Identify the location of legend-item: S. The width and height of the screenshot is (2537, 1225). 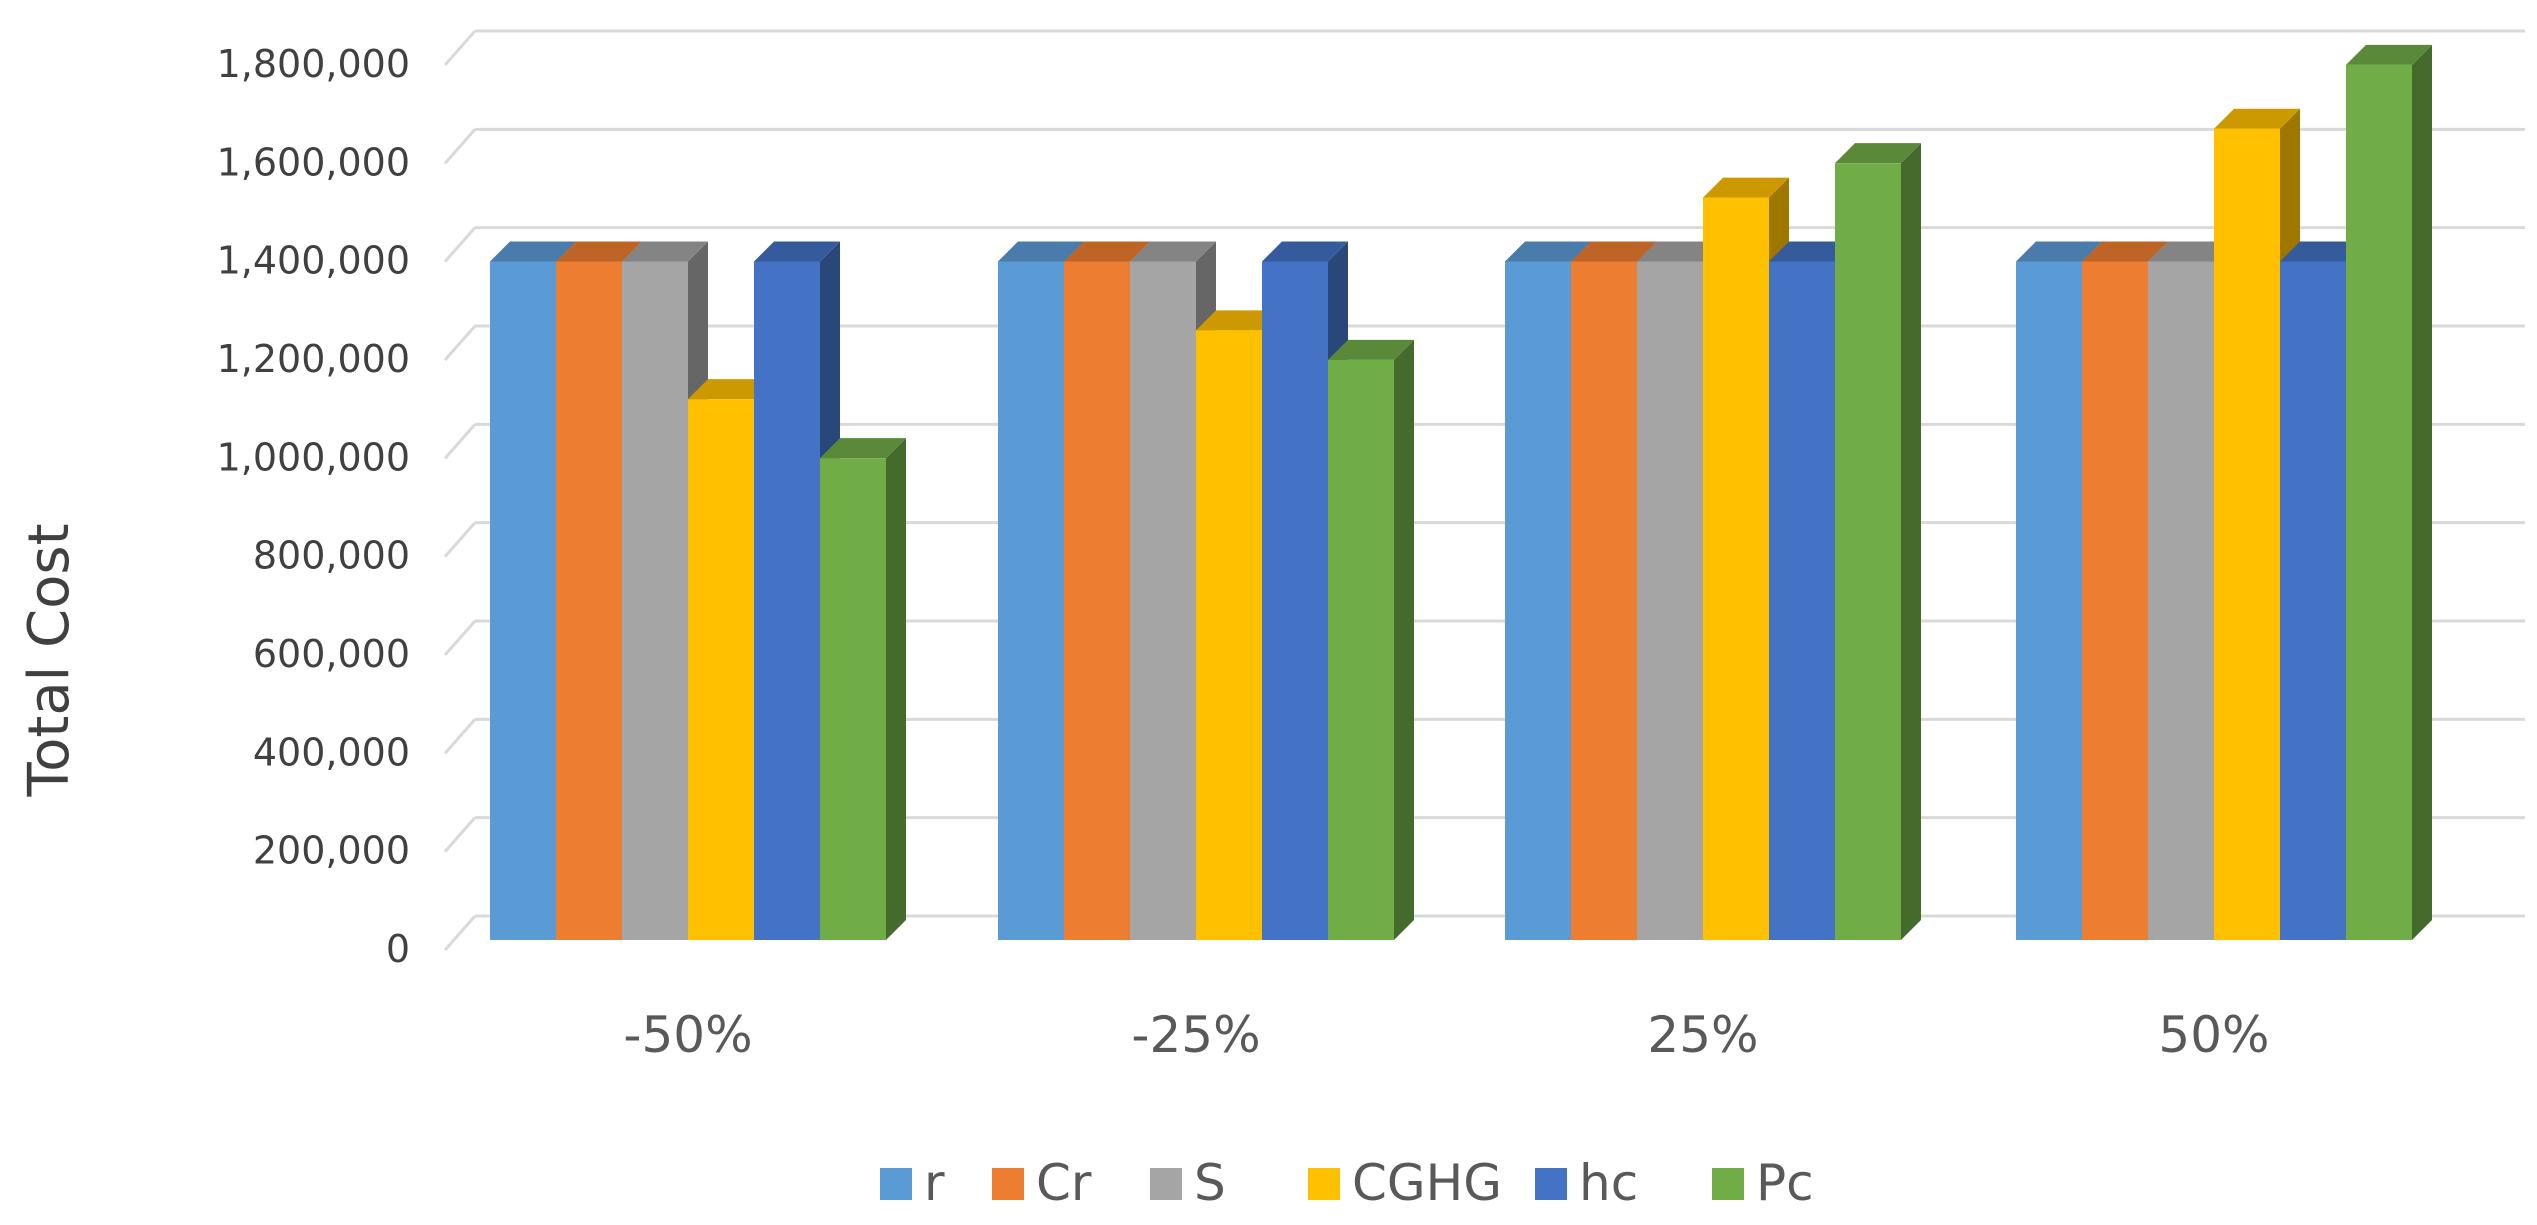
(1188, 1183).